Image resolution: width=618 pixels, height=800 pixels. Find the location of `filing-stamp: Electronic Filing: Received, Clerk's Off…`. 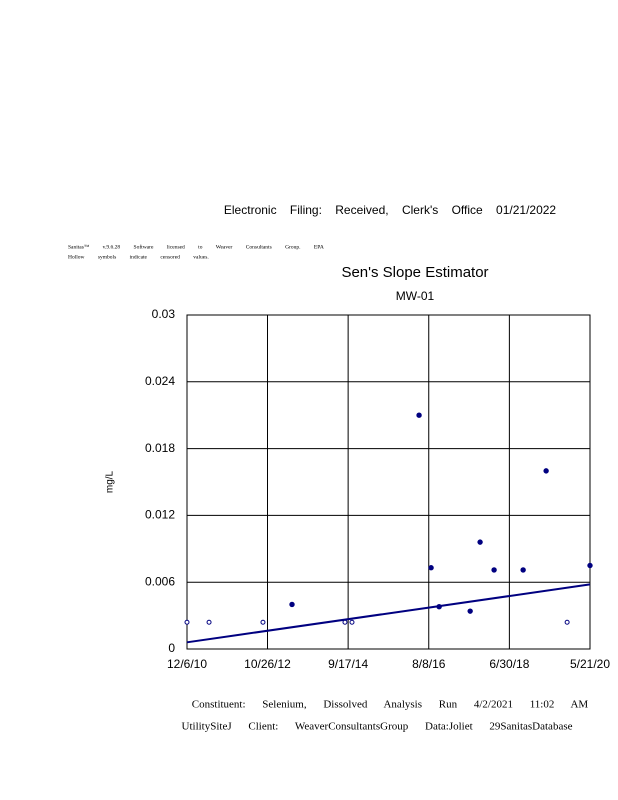

filing-stamp: Electronic Filing: Received, Clerk's Off… is located at coordinates (390, 210).